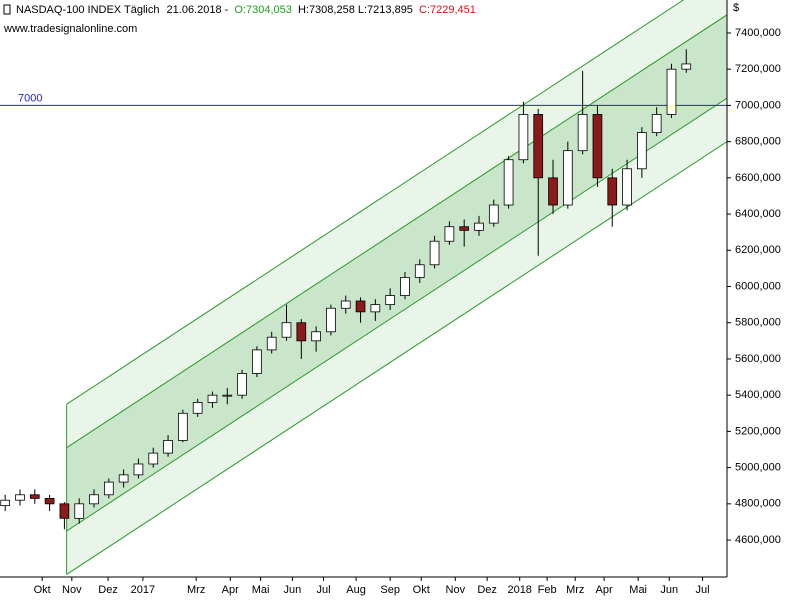  I want to click on y-tick-label: 6600,000, so click(758, 178).